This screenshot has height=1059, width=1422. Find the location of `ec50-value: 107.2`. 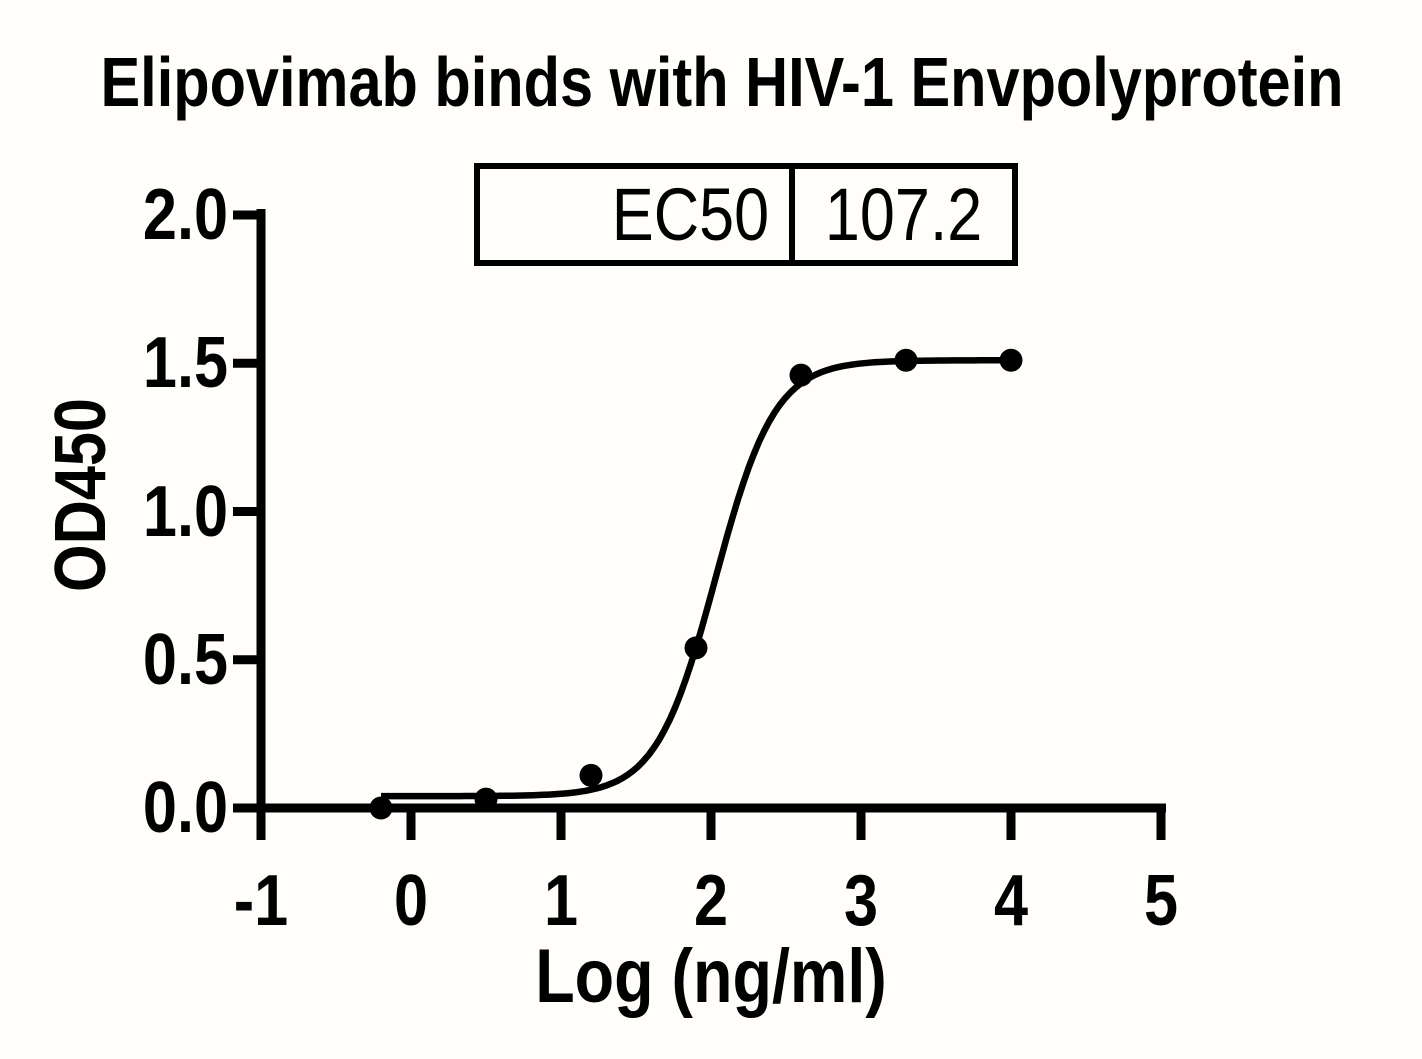

ec50-value: 107.2 is located at coordinates (903, 214).